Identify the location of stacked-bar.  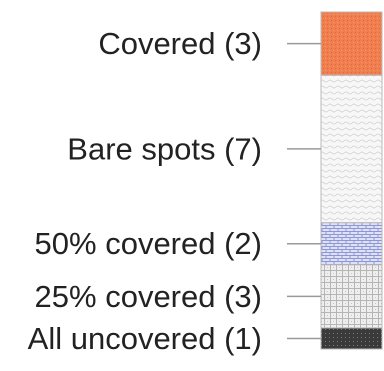
(351, 180).